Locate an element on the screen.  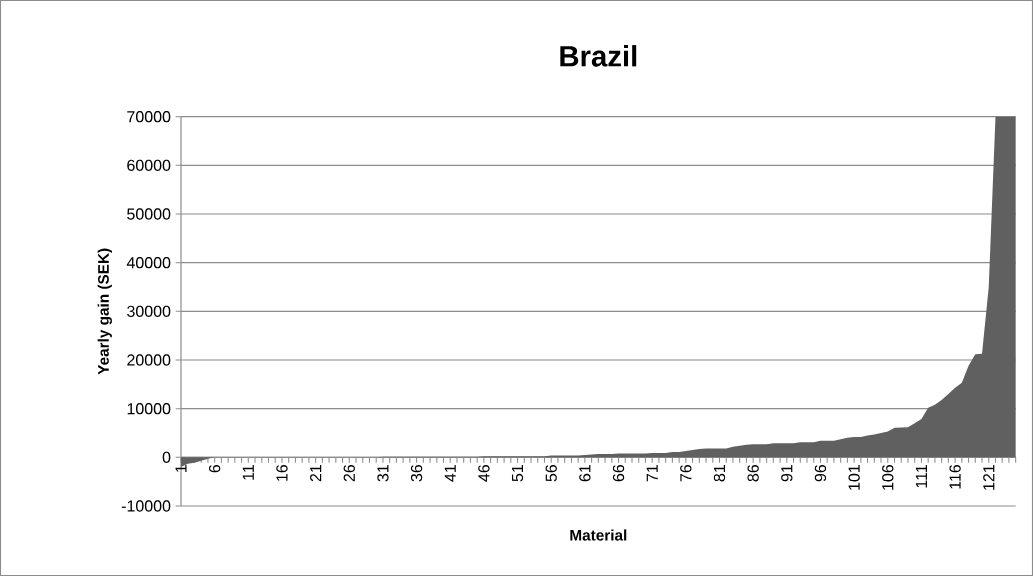
x-tick-label: 106 is located at coordinates (888, 477).